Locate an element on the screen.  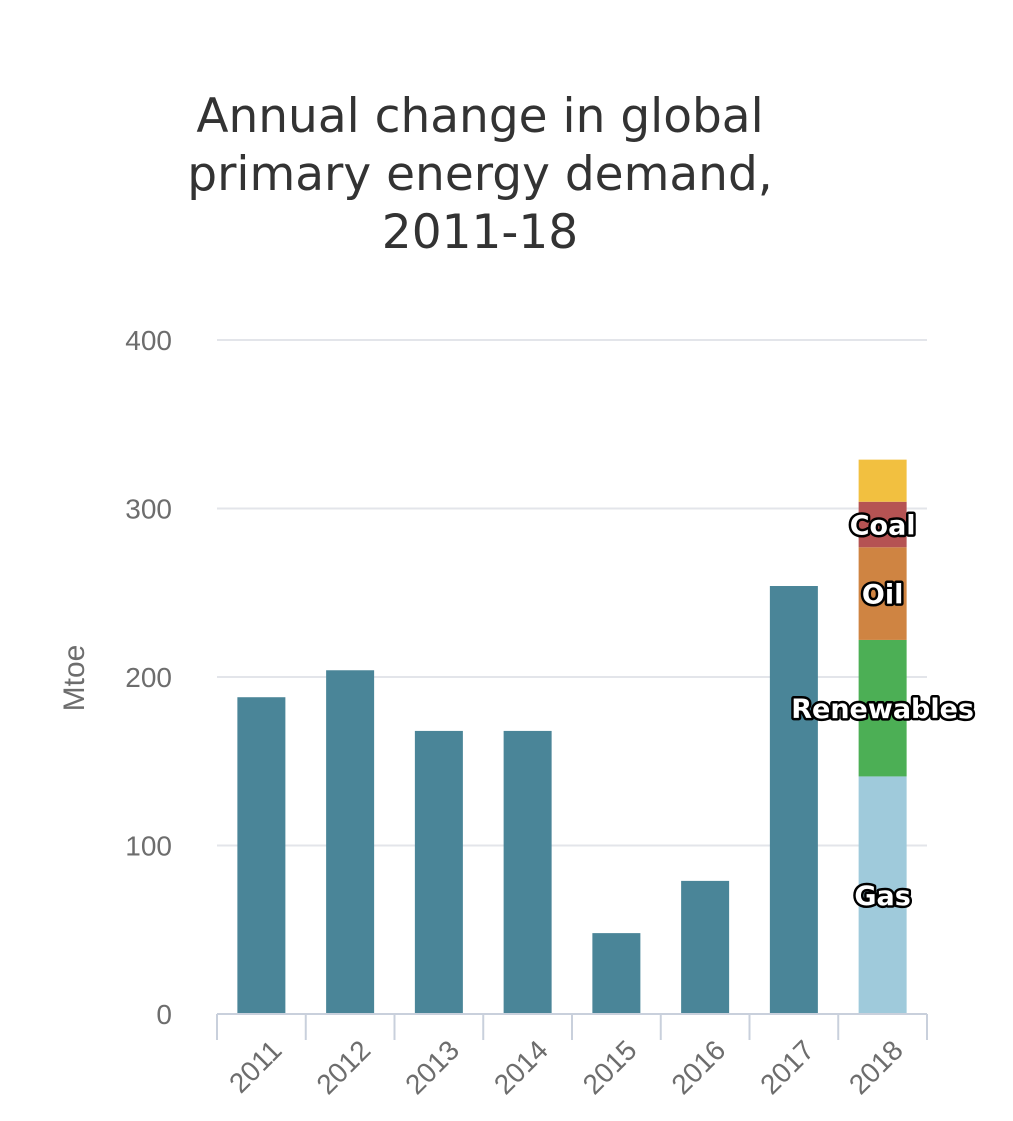
x-tick-label: 2016 is located at coordinates (698, 1067).